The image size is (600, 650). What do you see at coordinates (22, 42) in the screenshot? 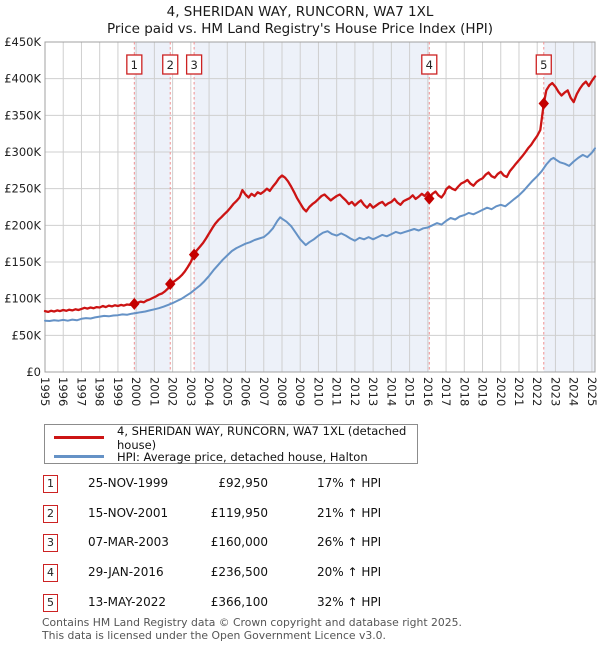
I see `y-tick-label: £450K` at bounding box center [22, 42].